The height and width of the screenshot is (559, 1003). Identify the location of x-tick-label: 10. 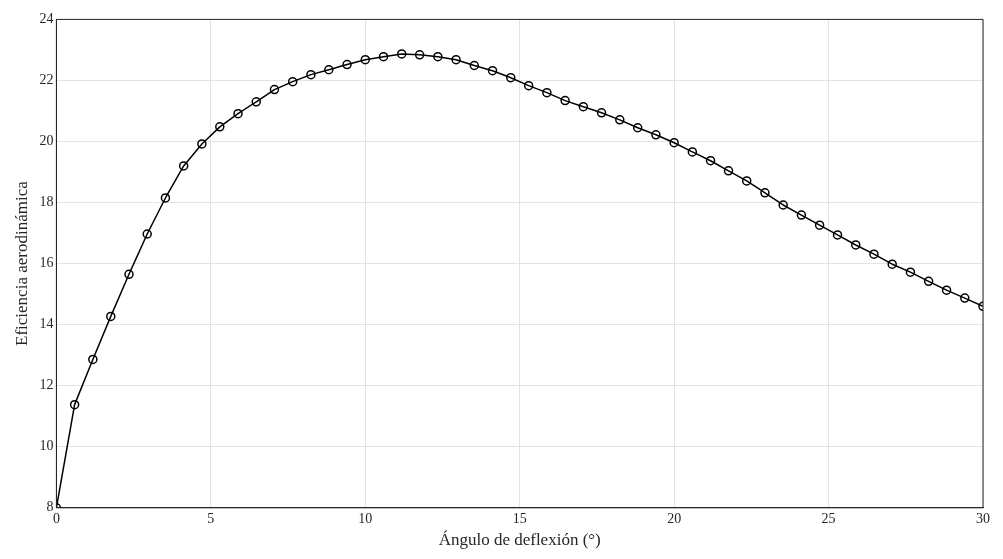
(365, 518).